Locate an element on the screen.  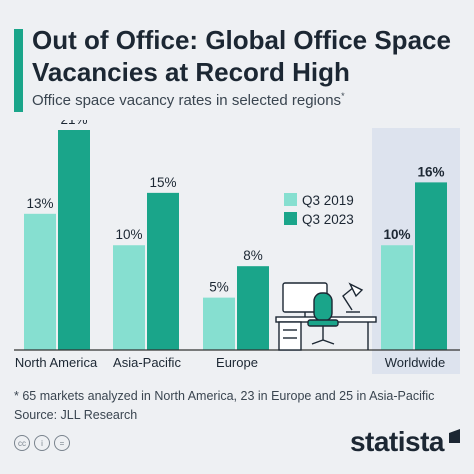
by-icon: i is located at coordinates (42, 443).